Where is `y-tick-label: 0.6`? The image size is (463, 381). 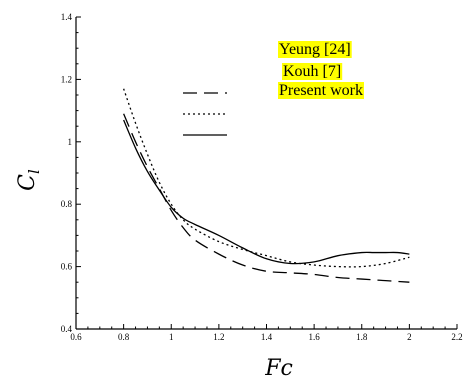 y-tick-label: 0.6 is located at coordinates (67, 267).